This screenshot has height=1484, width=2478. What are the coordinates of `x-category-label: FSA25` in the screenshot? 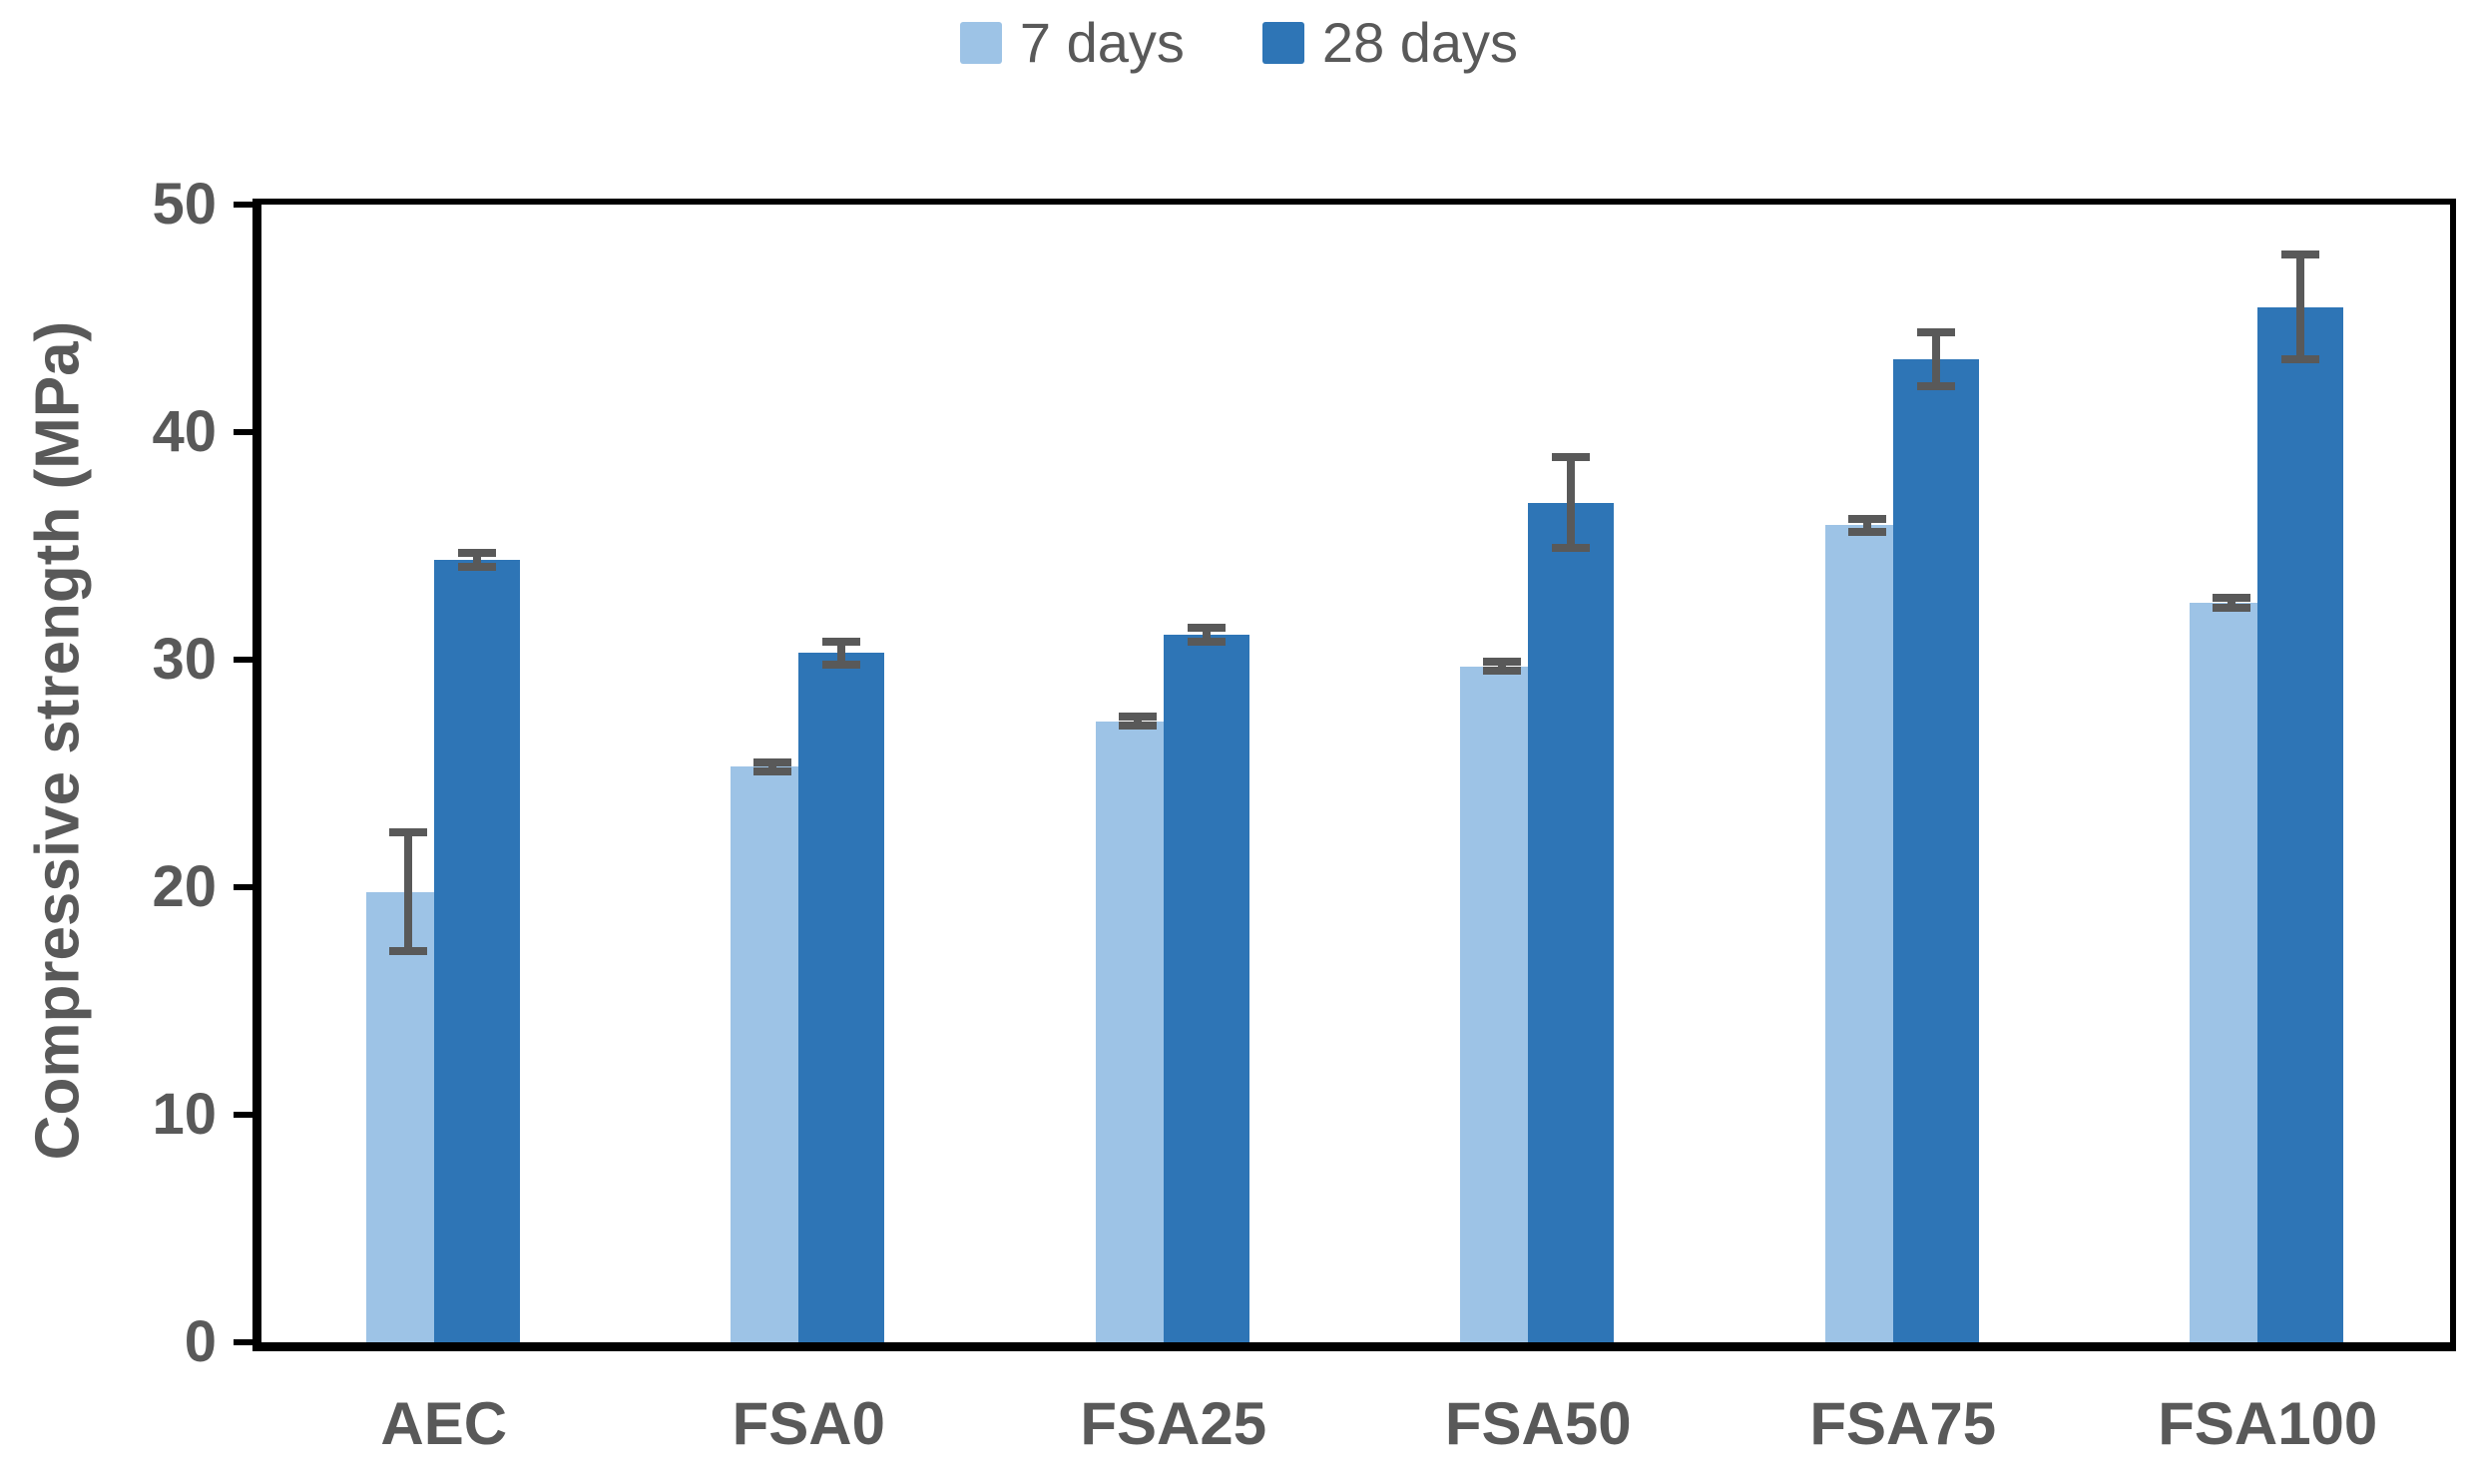 It's located at (1173, 1423).